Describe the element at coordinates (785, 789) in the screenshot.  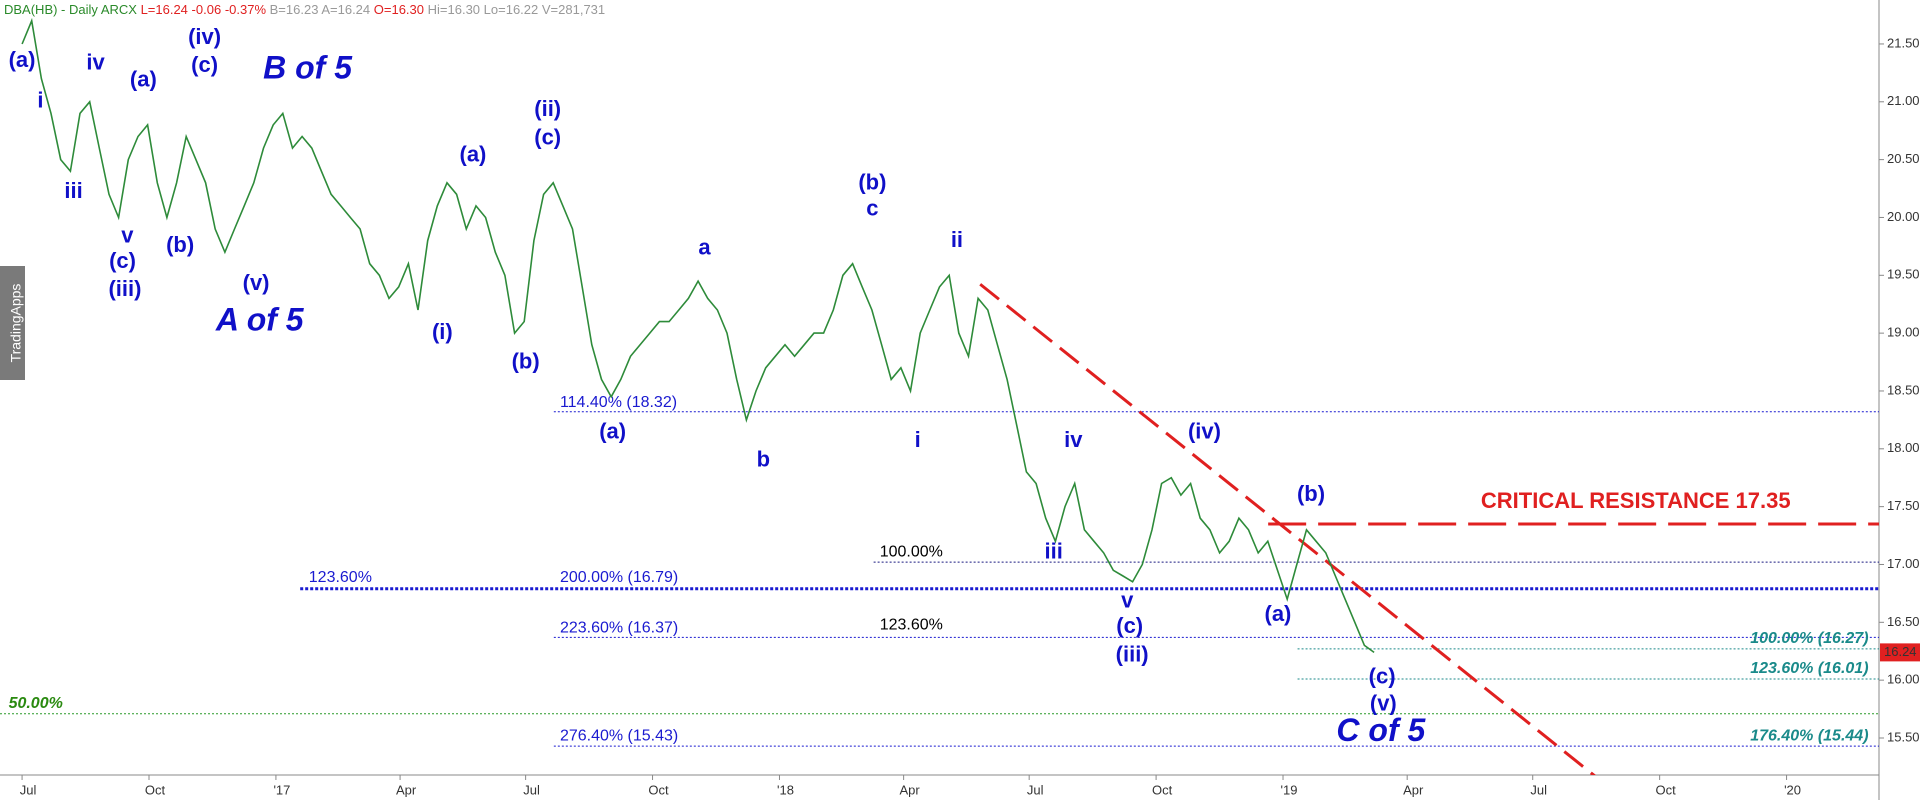
I see `x-tick-label: '18` at that location.